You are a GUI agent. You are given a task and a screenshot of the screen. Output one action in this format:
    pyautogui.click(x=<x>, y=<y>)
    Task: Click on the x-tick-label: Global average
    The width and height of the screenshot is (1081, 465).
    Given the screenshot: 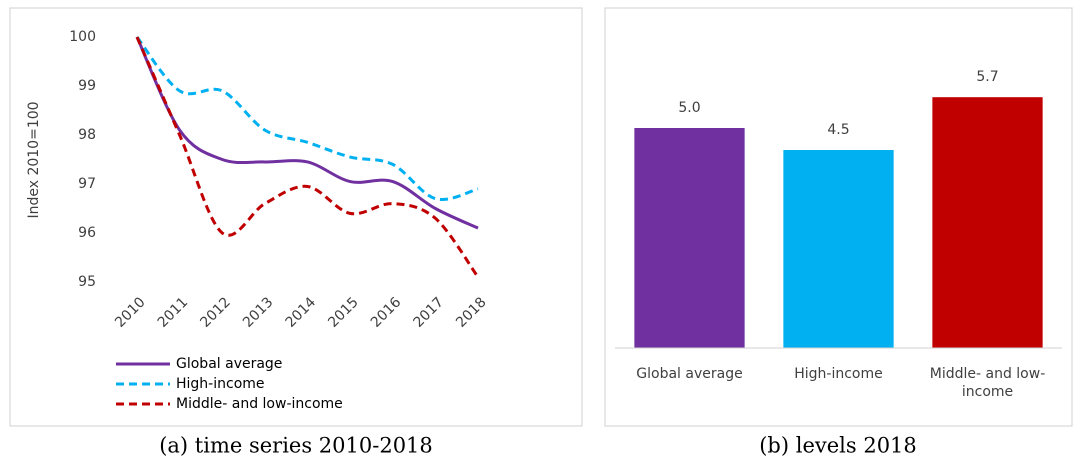 What is the action you would take?
    pyautogui.click(x=689, y=374)
    